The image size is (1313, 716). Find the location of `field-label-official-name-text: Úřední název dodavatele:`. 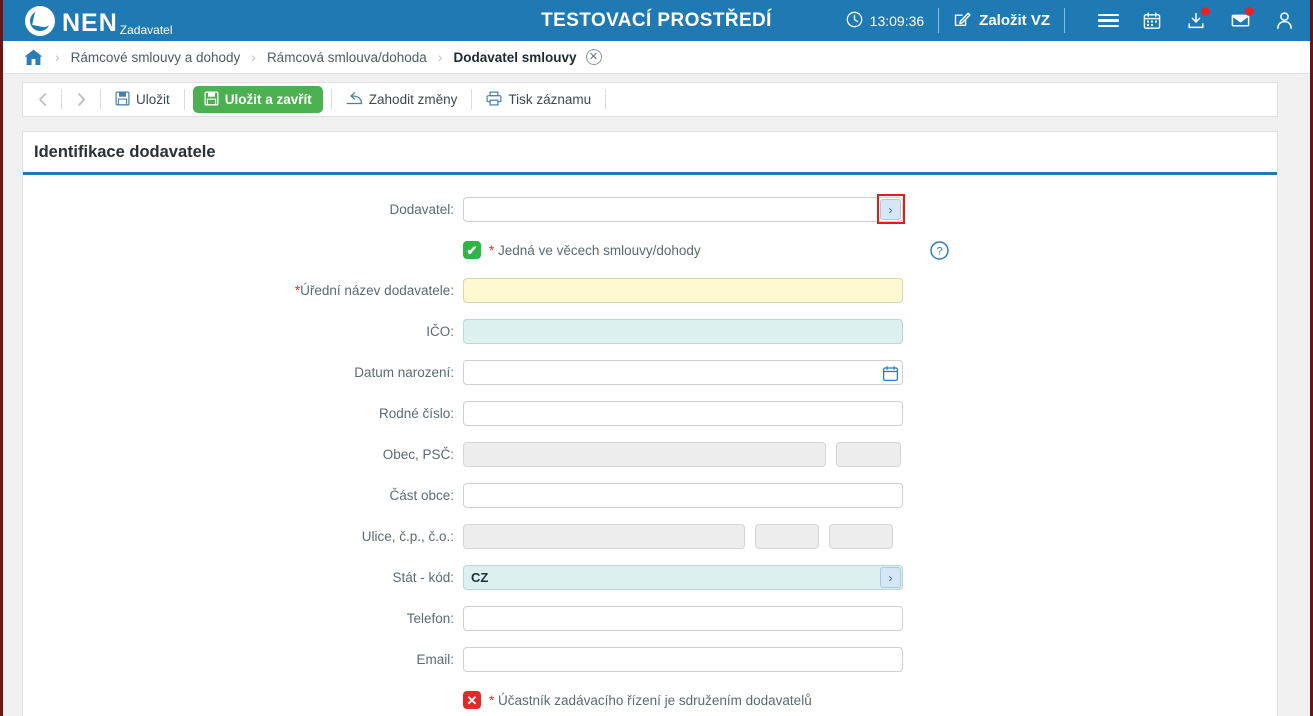

field-label-official-name-text: Úřední název dodavatele: is located at coordinates (377, 290).